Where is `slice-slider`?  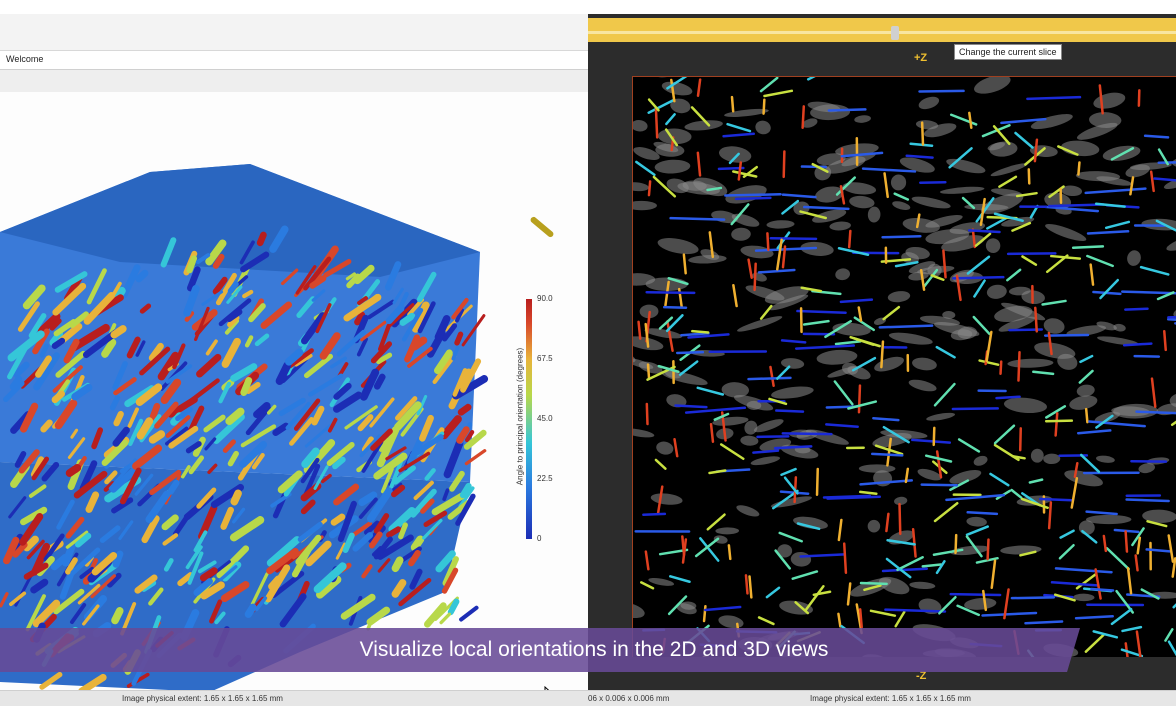 slice-slider is located at coordinates (882, 30).